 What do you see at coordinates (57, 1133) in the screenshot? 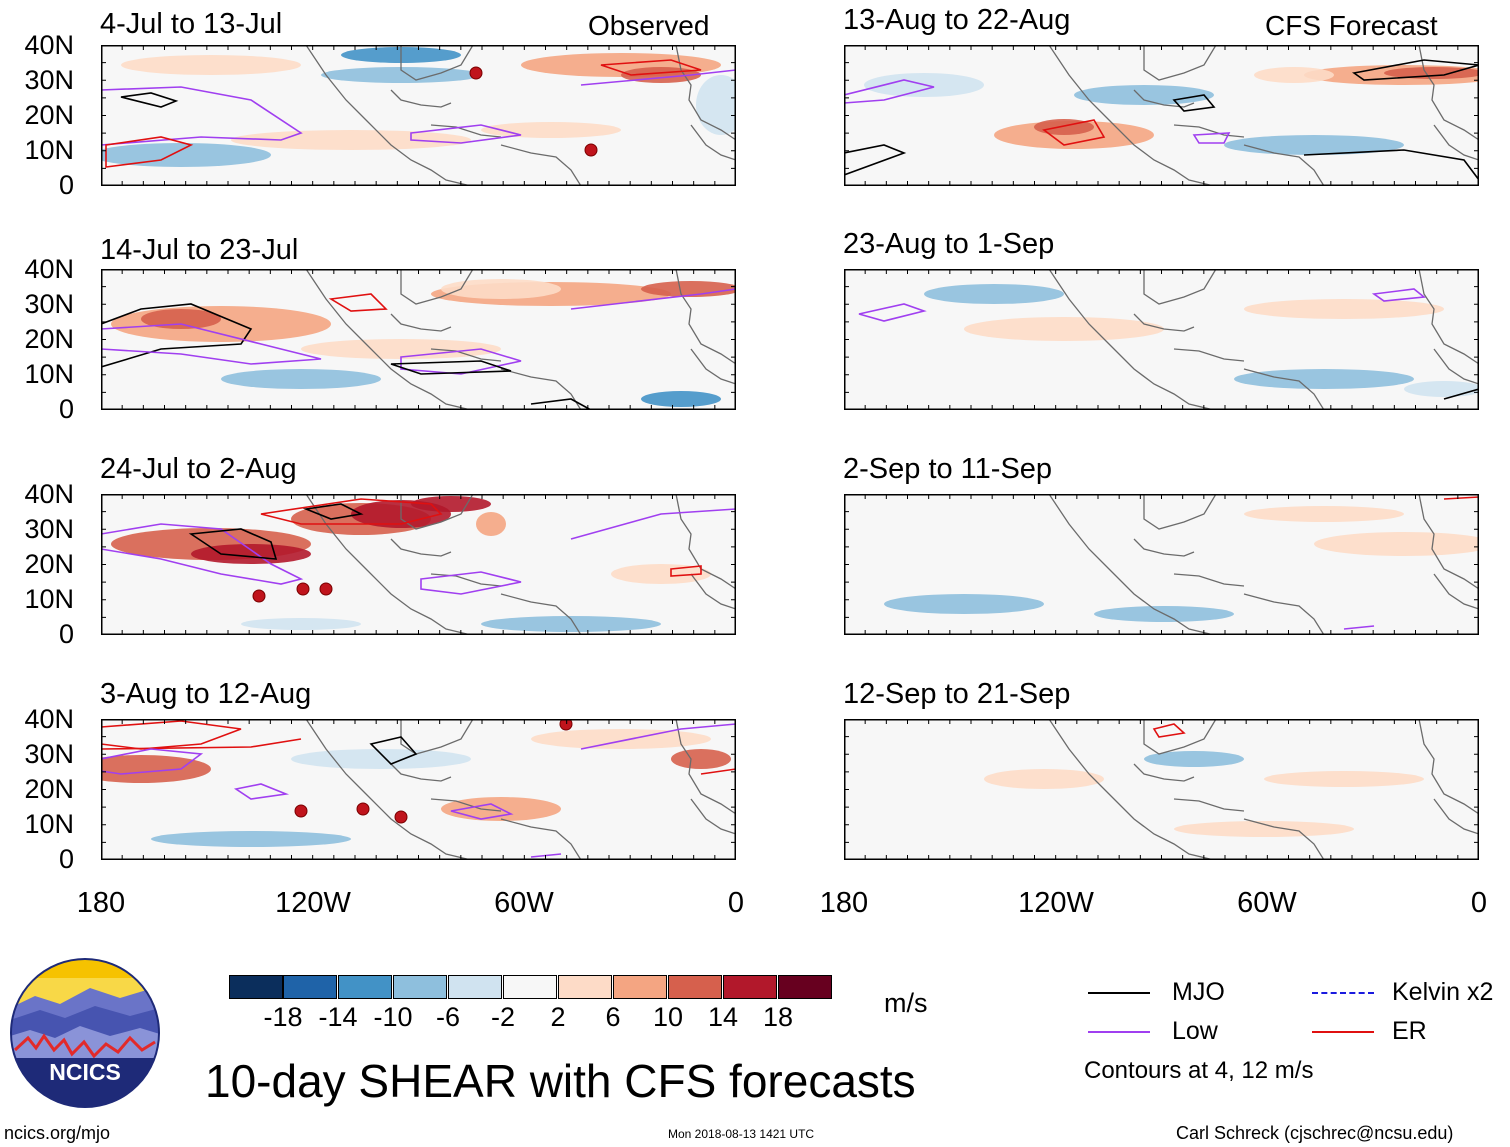
I see `footer-url: ncics.org/mjo` at bounding box center [57, 1133].